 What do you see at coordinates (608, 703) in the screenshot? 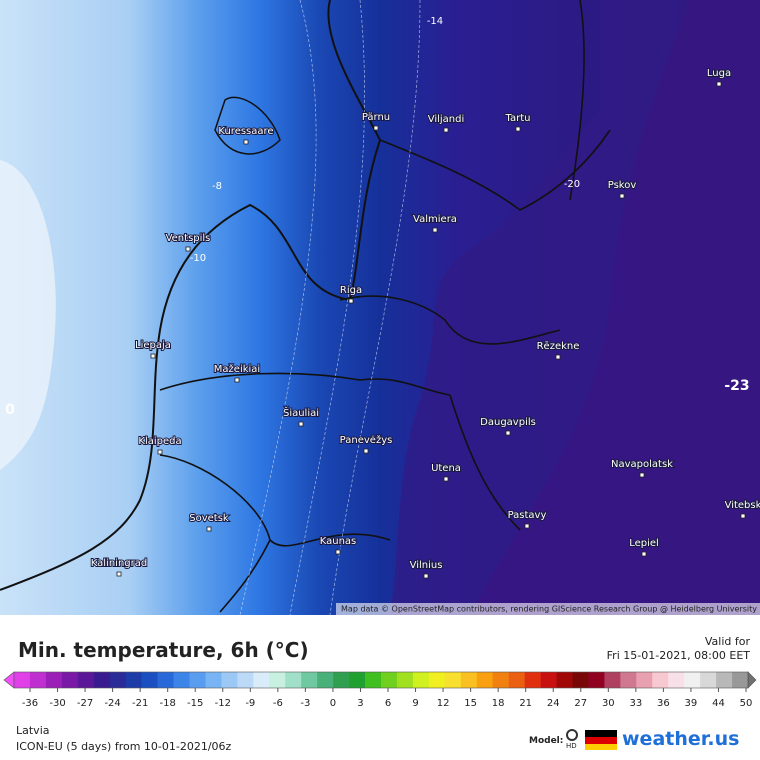
I see `colorbar-tick-label: 30` at bounding box center [608, 703].